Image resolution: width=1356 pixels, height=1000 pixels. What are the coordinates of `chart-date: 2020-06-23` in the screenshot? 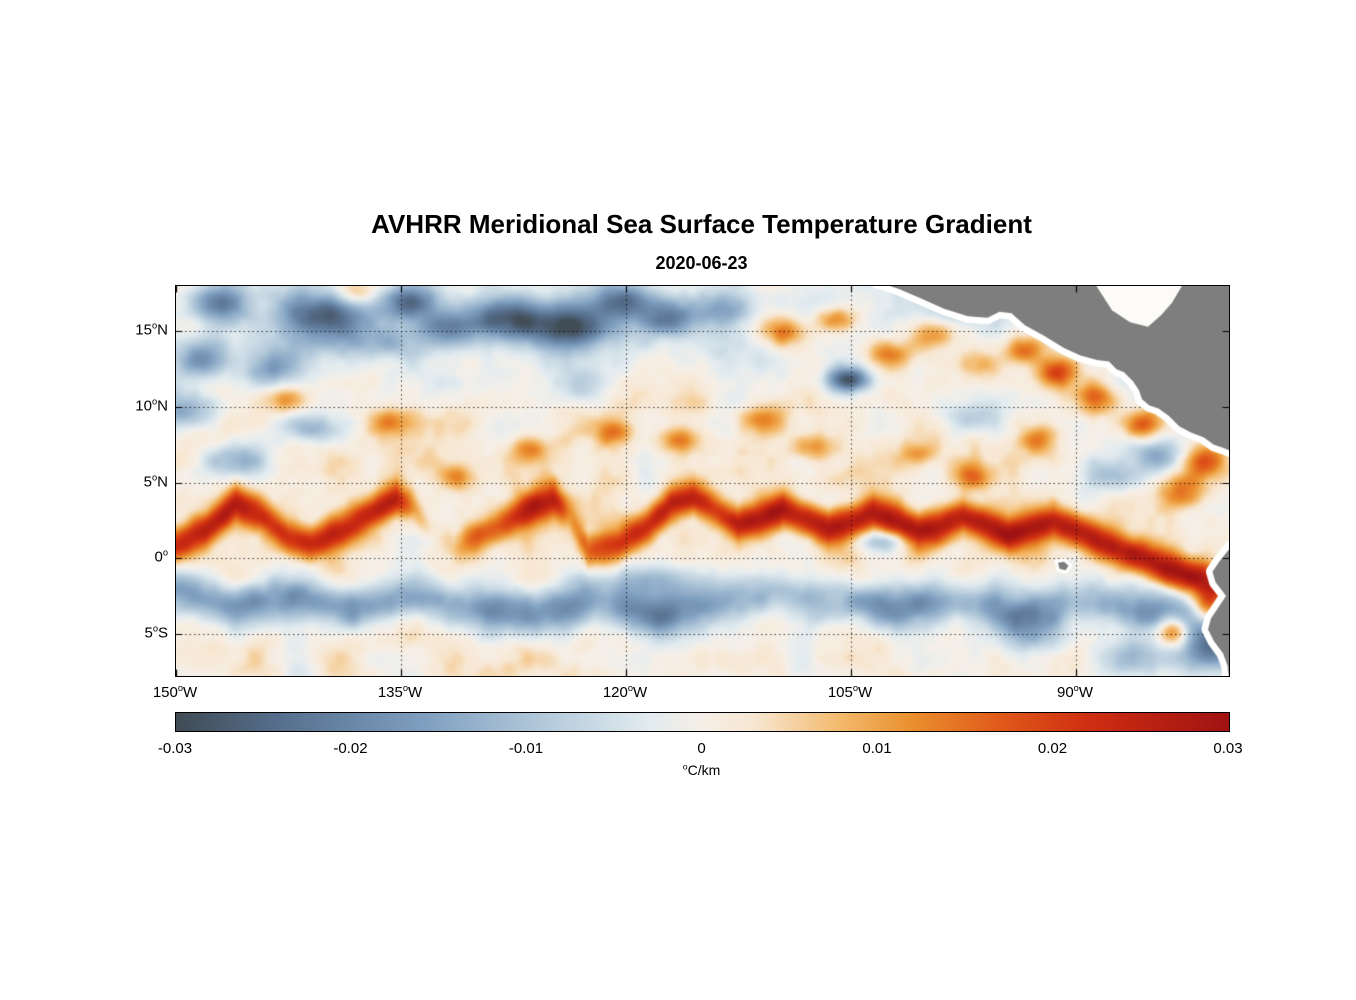 It's located at (701, 263).